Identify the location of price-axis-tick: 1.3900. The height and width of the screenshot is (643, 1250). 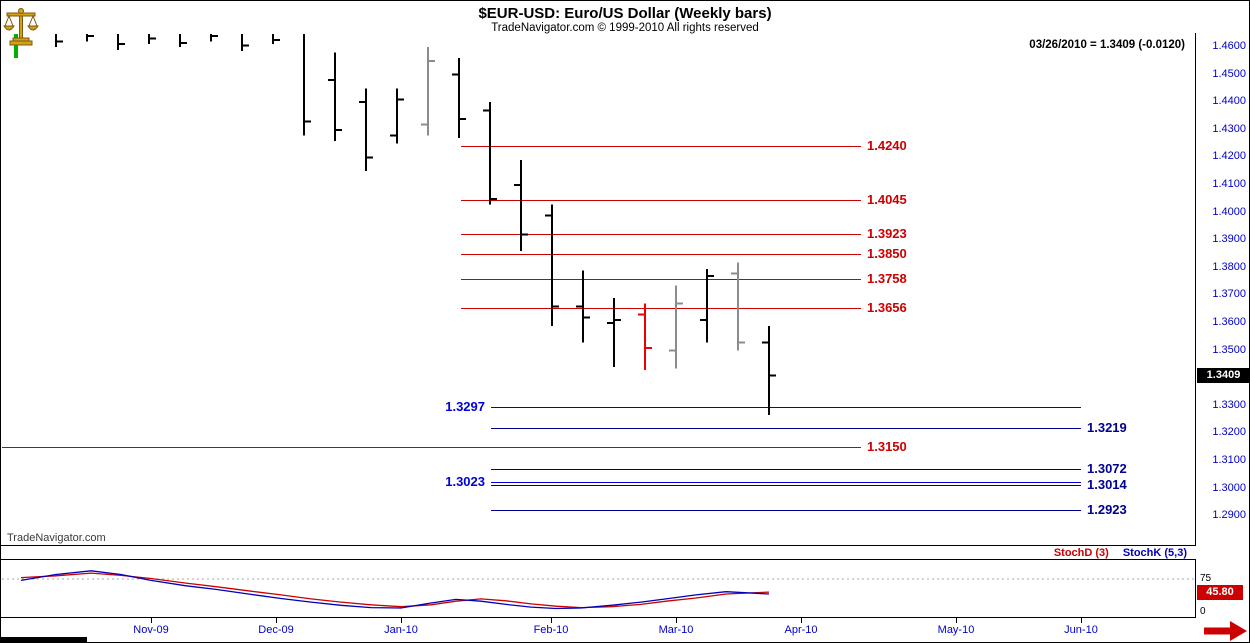
(1229, 239).